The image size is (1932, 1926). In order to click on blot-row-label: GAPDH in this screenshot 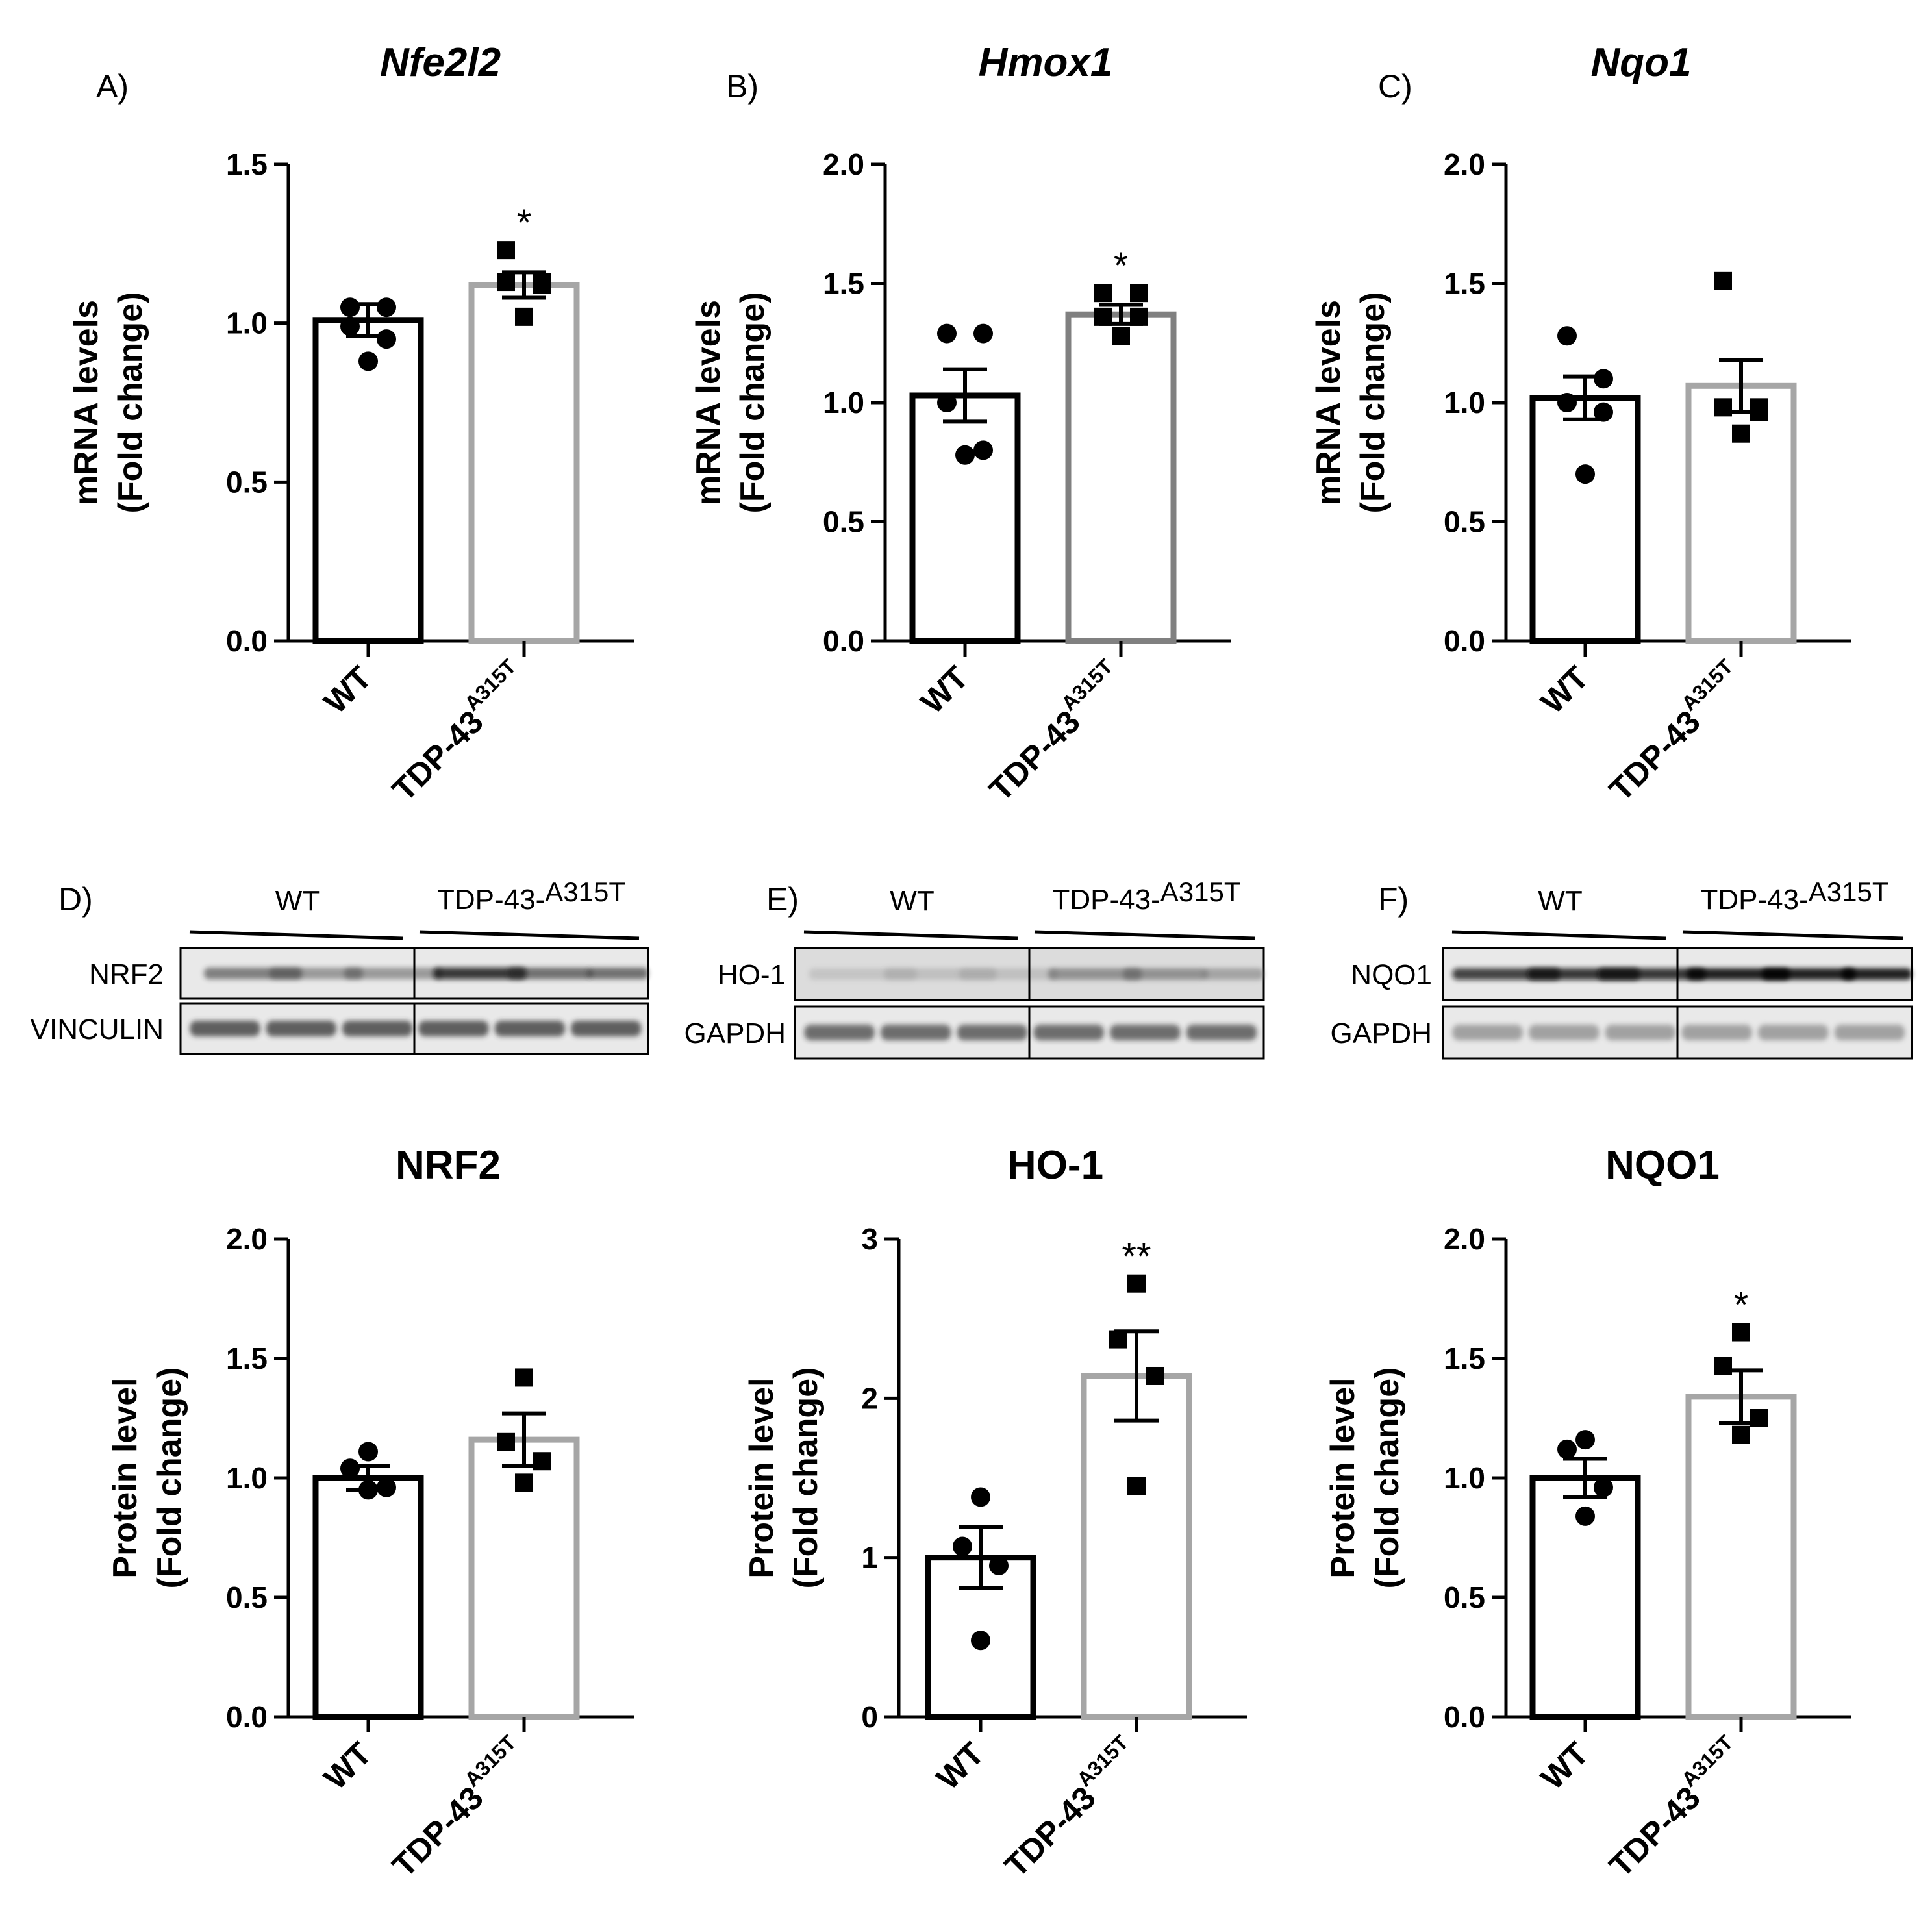, I will do `click(1381, 1033)`.